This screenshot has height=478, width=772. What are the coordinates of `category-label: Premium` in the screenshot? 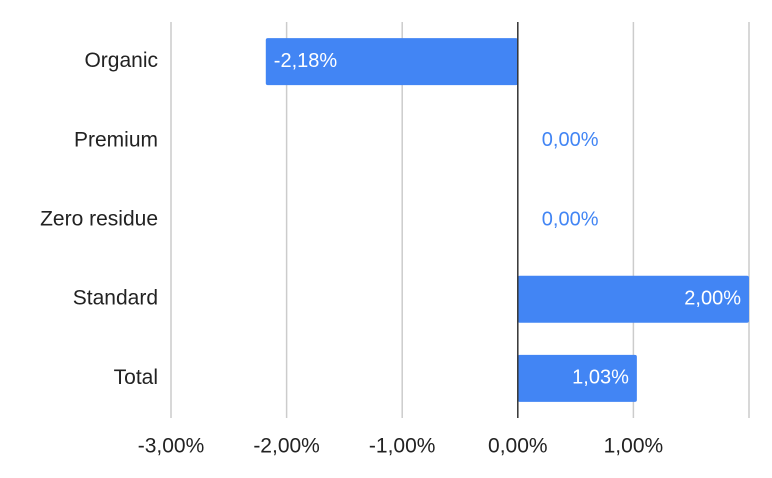 It's located at (116, 139).